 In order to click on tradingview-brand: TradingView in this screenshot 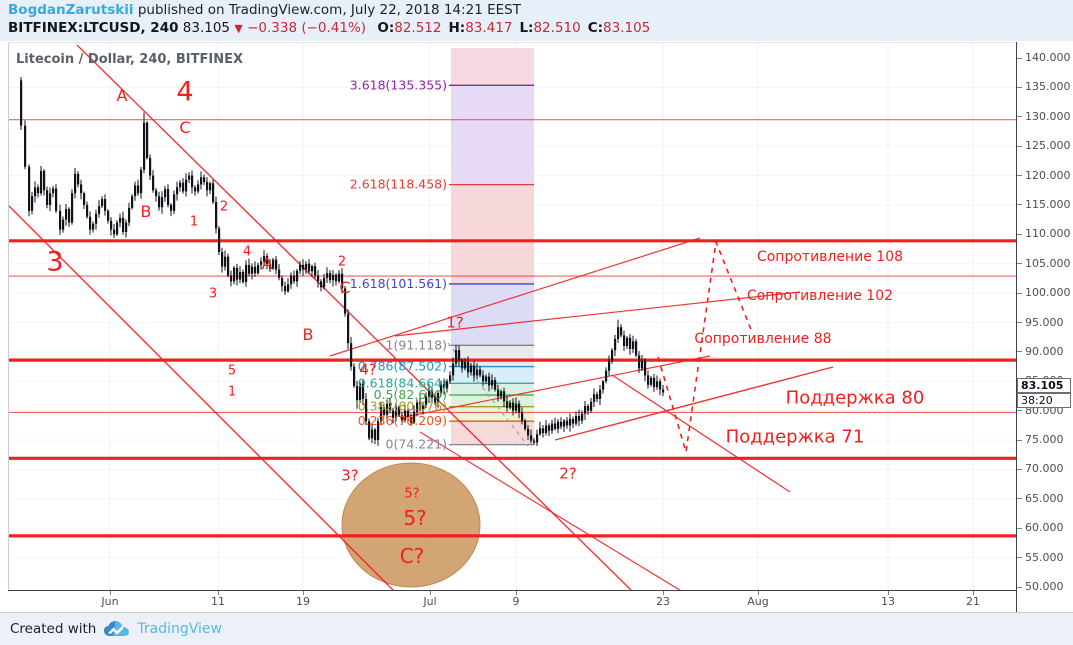, I will do `click(179, 629)`.